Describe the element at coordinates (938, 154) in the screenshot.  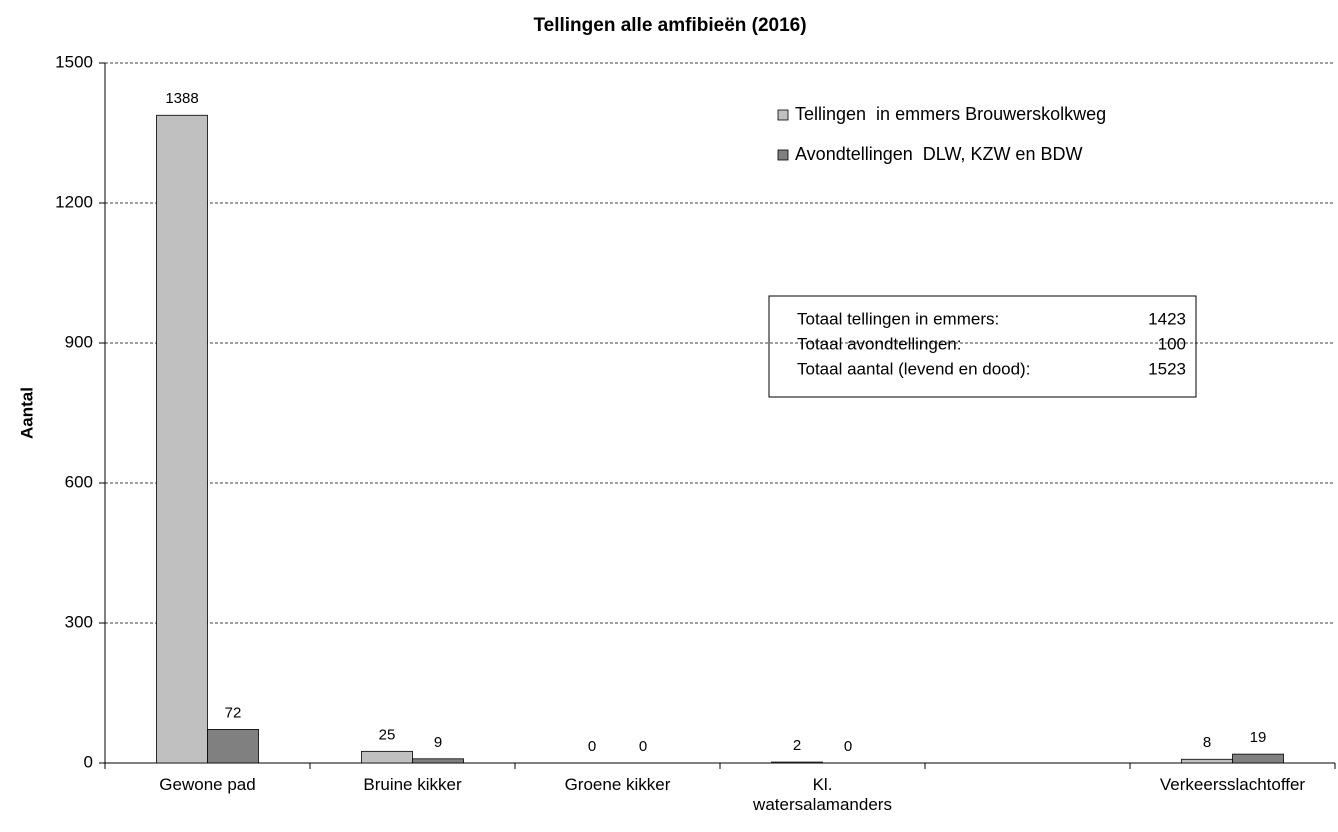
I see `legend-label: Avondtellingen DLW, KZW en BDW` at that location.